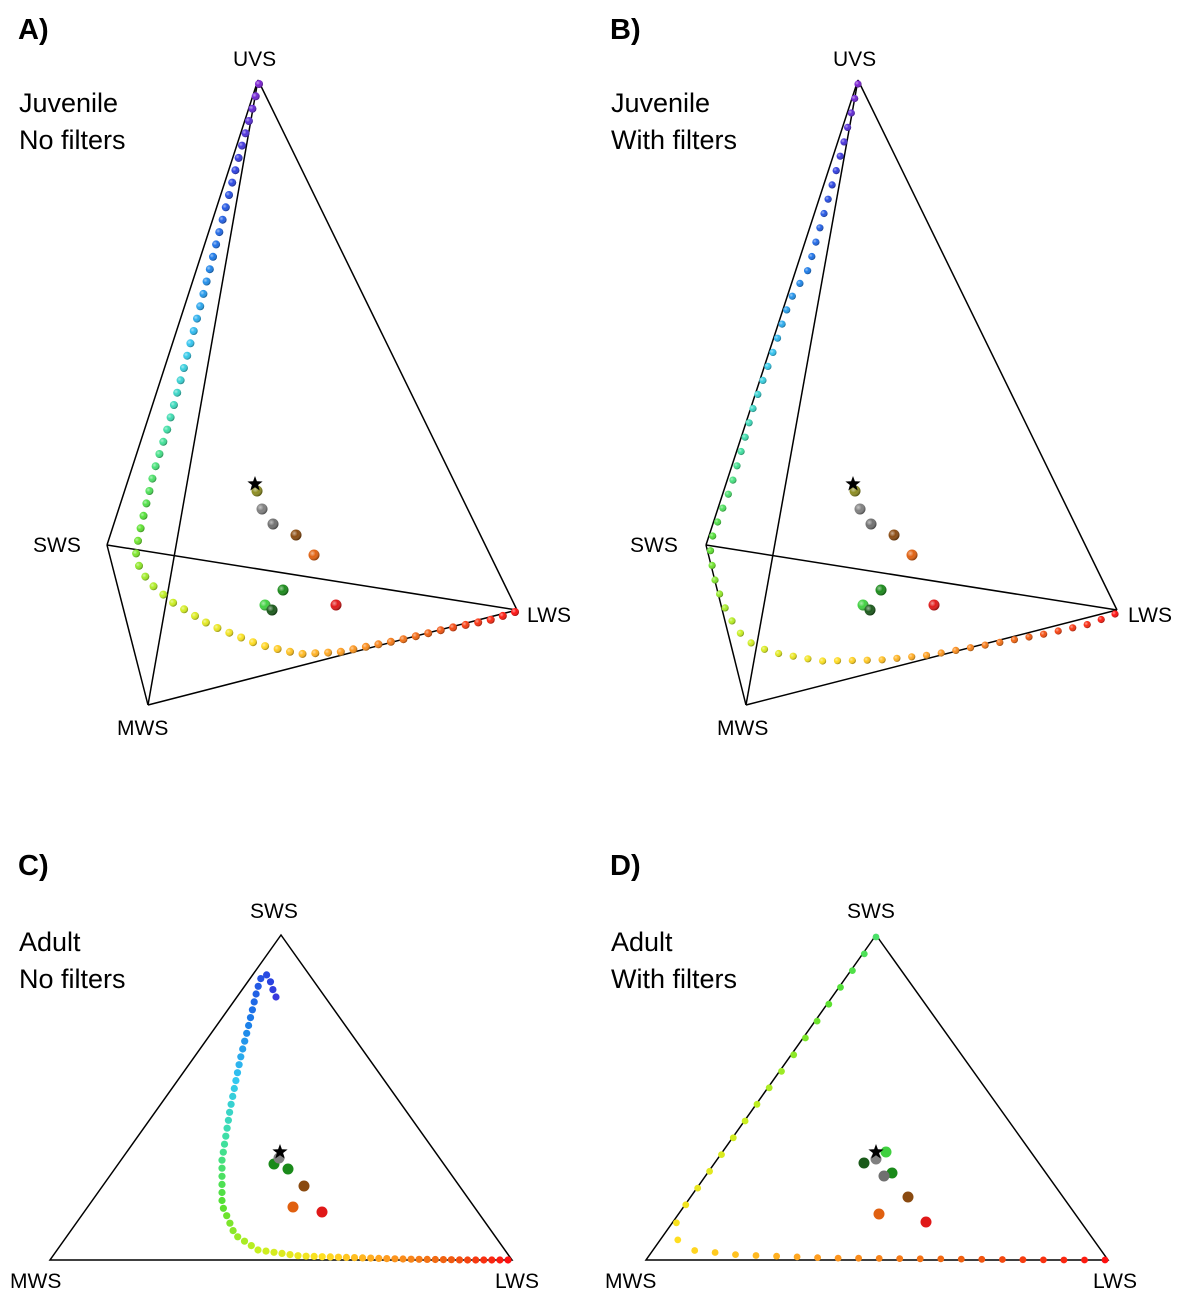  I want to click on panel-b-label: B), so click(625, 30).